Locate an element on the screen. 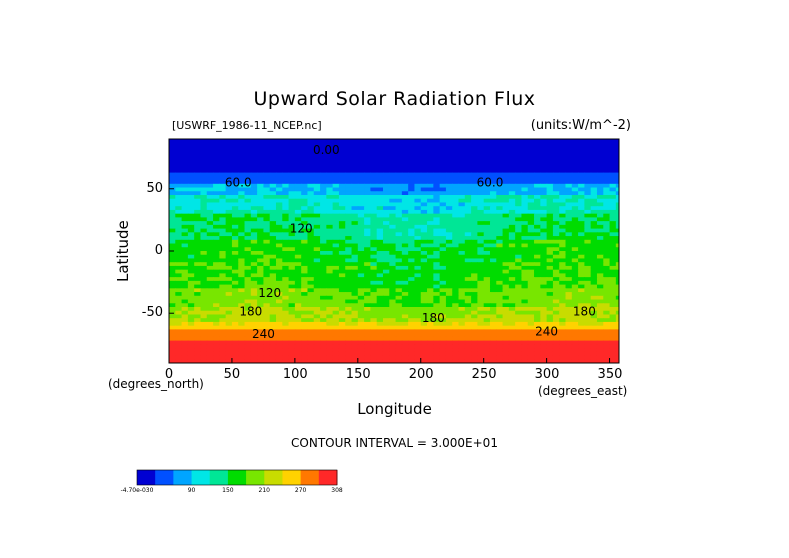 The height and width of the screenshot is (558, 789). chart-title: Upward Solar Radiation Flux is located at coordinates (394, 99).